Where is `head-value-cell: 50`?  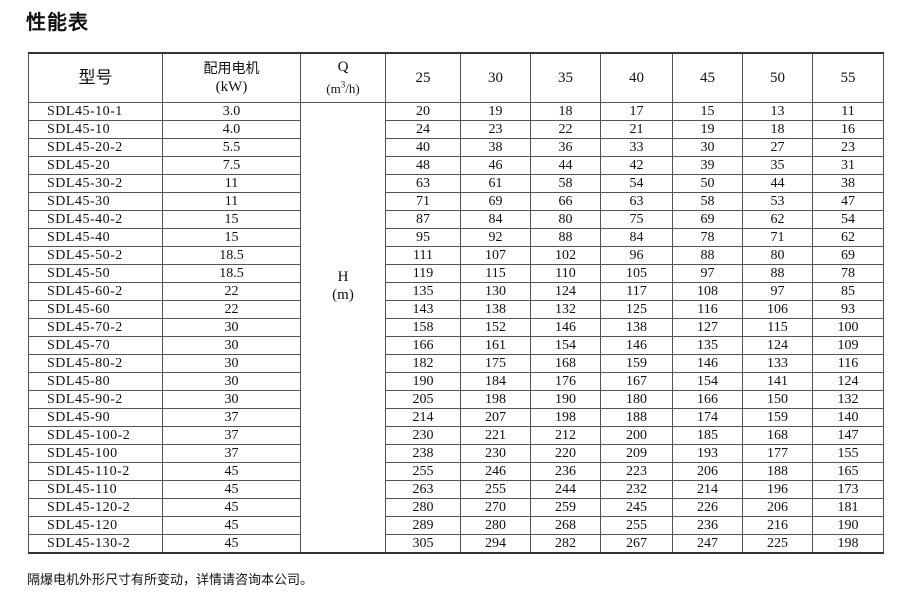
head-value-cell: 50 is located at coordinates (707, 183).